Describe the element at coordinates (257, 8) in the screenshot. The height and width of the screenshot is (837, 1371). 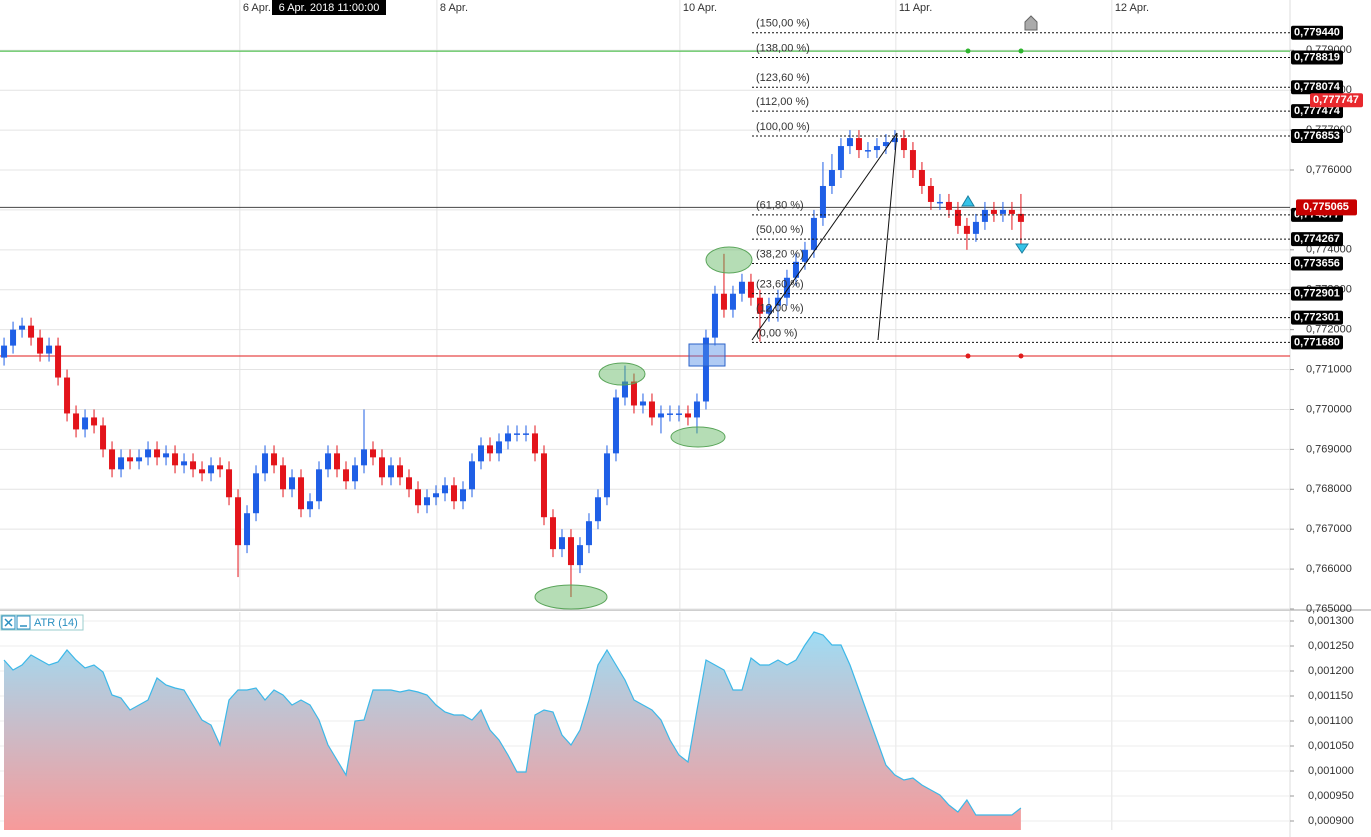
I see `x-tick-label: 6 Apr.` at that location.